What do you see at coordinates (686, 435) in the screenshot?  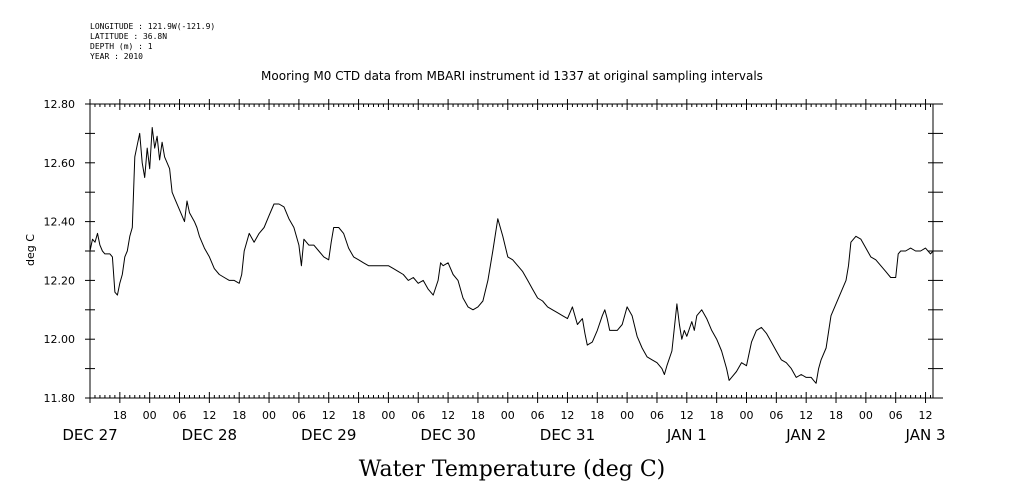 I see `x-day-label: JAN 1` at bounding box center [686, 435].